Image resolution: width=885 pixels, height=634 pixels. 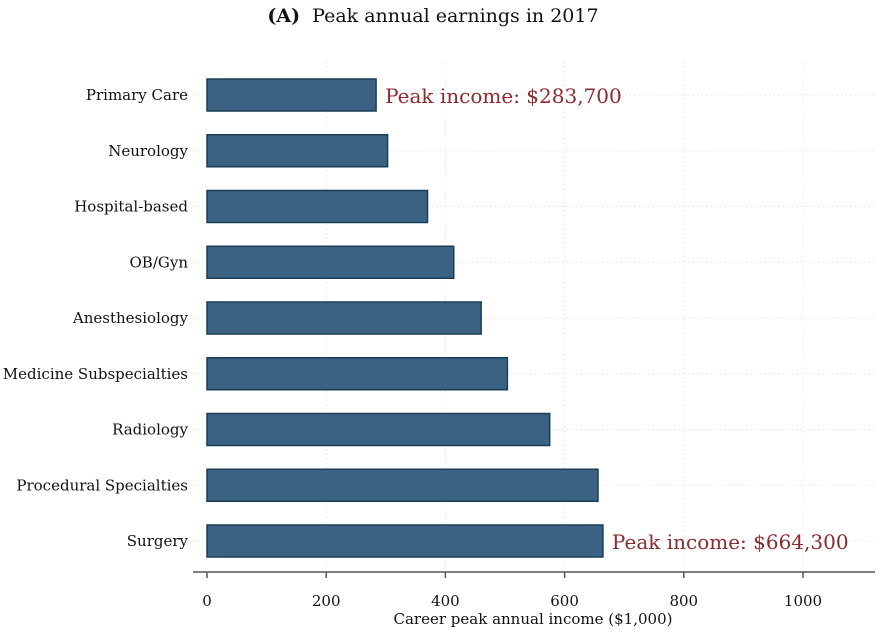 What do you see at coordinates (150, 430) in the screenshot?
I see `category-label: Radiology` at bounding box center [150, 430].